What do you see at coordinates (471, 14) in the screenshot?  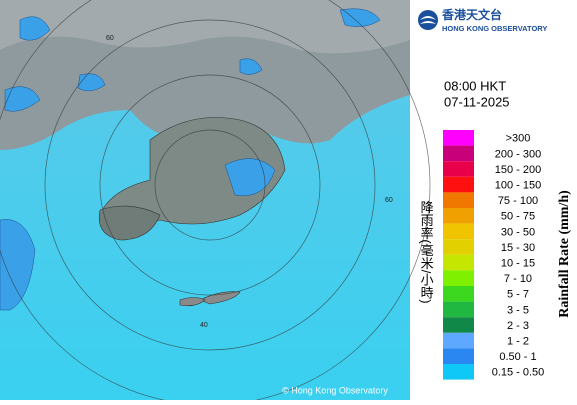 I see `logo-title-zh: 香港天文台` at bounding box center [471, 14].